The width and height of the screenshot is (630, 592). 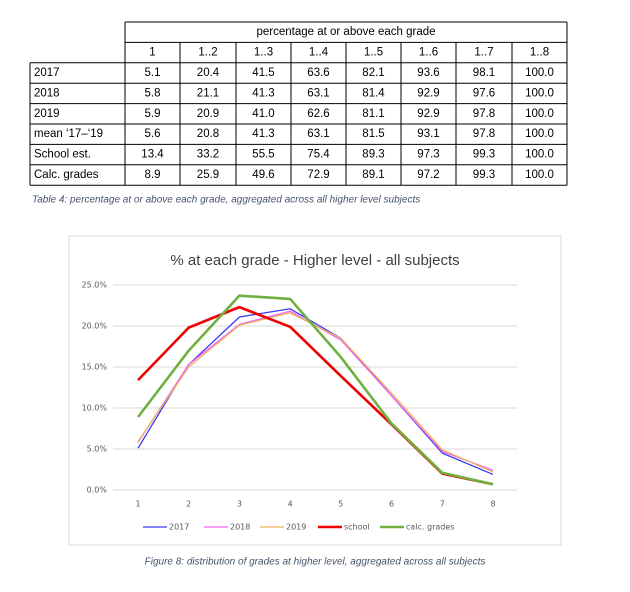 I want to click on y-tick-label: 0.0%, so click(x=97, y=490).